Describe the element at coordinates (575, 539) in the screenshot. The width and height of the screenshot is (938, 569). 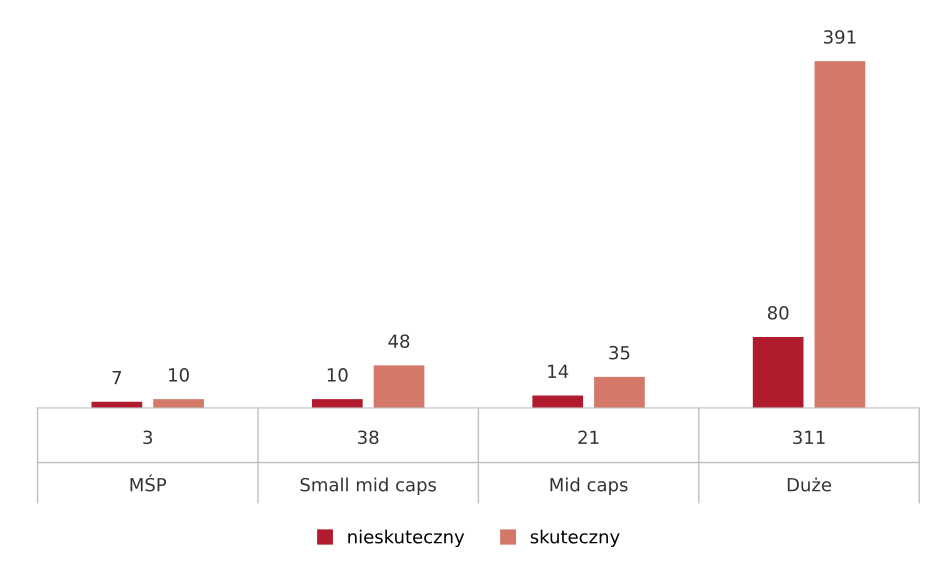
I see `legend-label: skuteczny` at that location.